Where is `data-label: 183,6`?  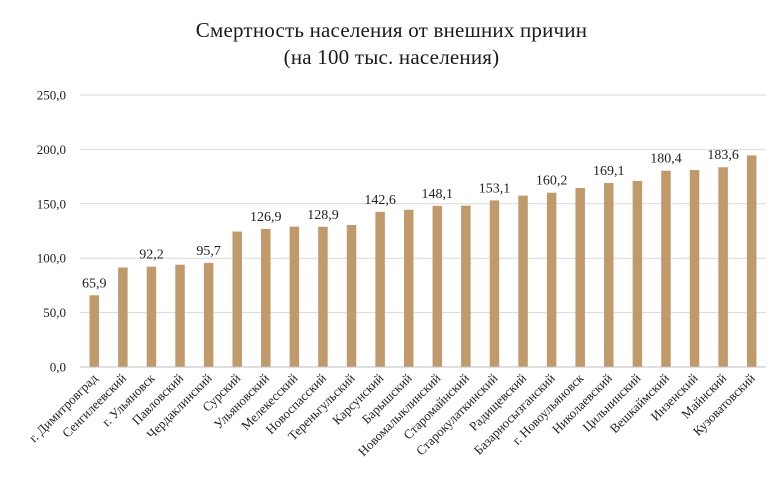
data-label: 183,6 is located at coordinates (723, 155).